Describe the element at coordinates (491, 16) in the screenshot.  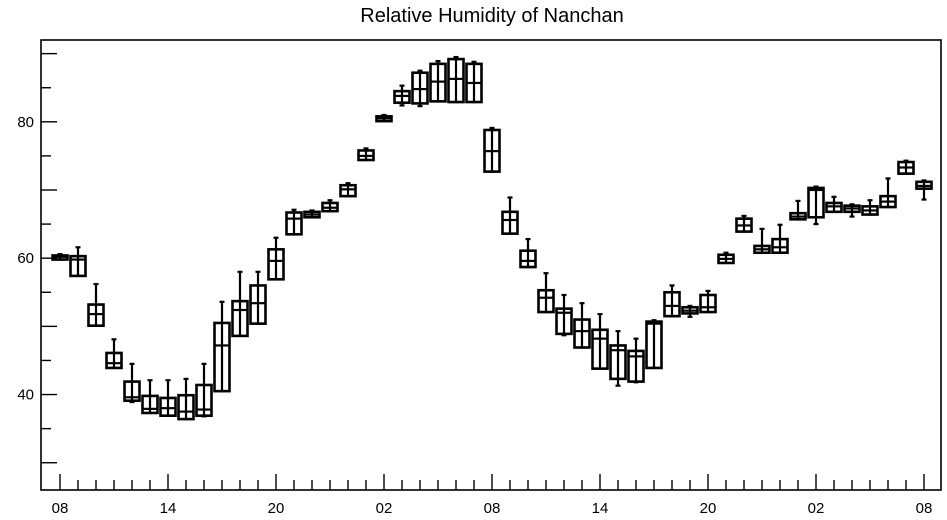
I see `chart-title: Relative Humidity of Nanchan` at that location.